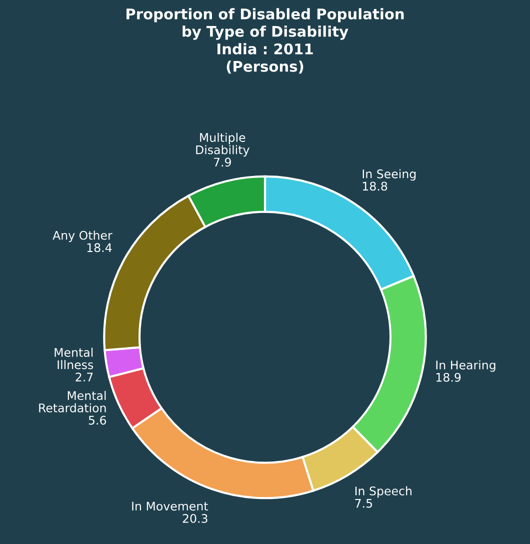 This screenshot has width=530, height=544. What do you see at coordinates (74, 359) in the screenshot?
I see `slice-label: Mental Illness` at bounding box center [74, 359].